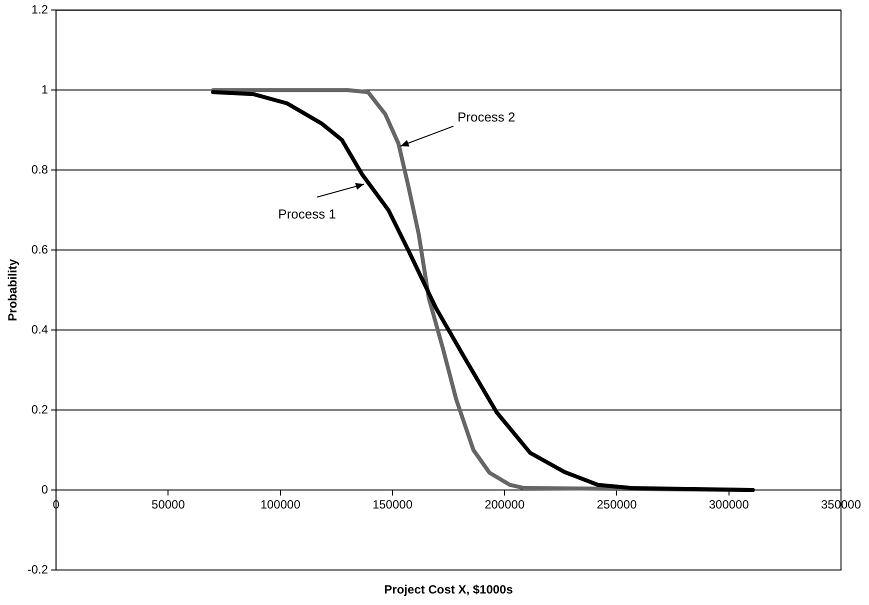  I want to click on y-tick-label: 1, so click(44, 89).